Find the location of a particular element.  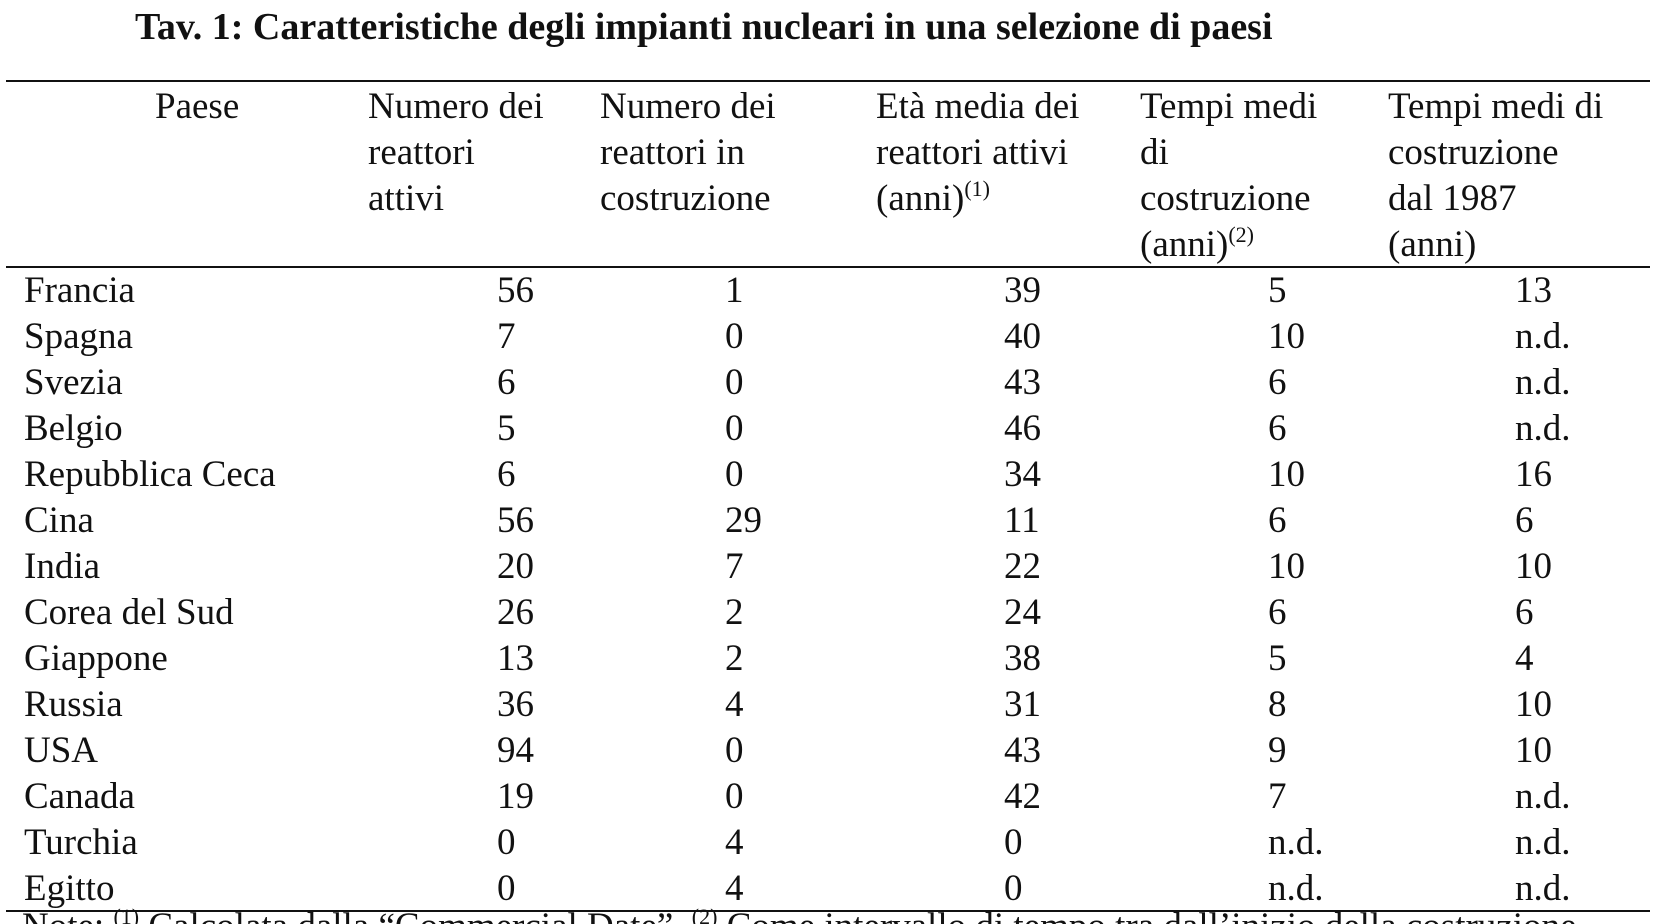

header-line: attivi is located at coordinates (406, 198).